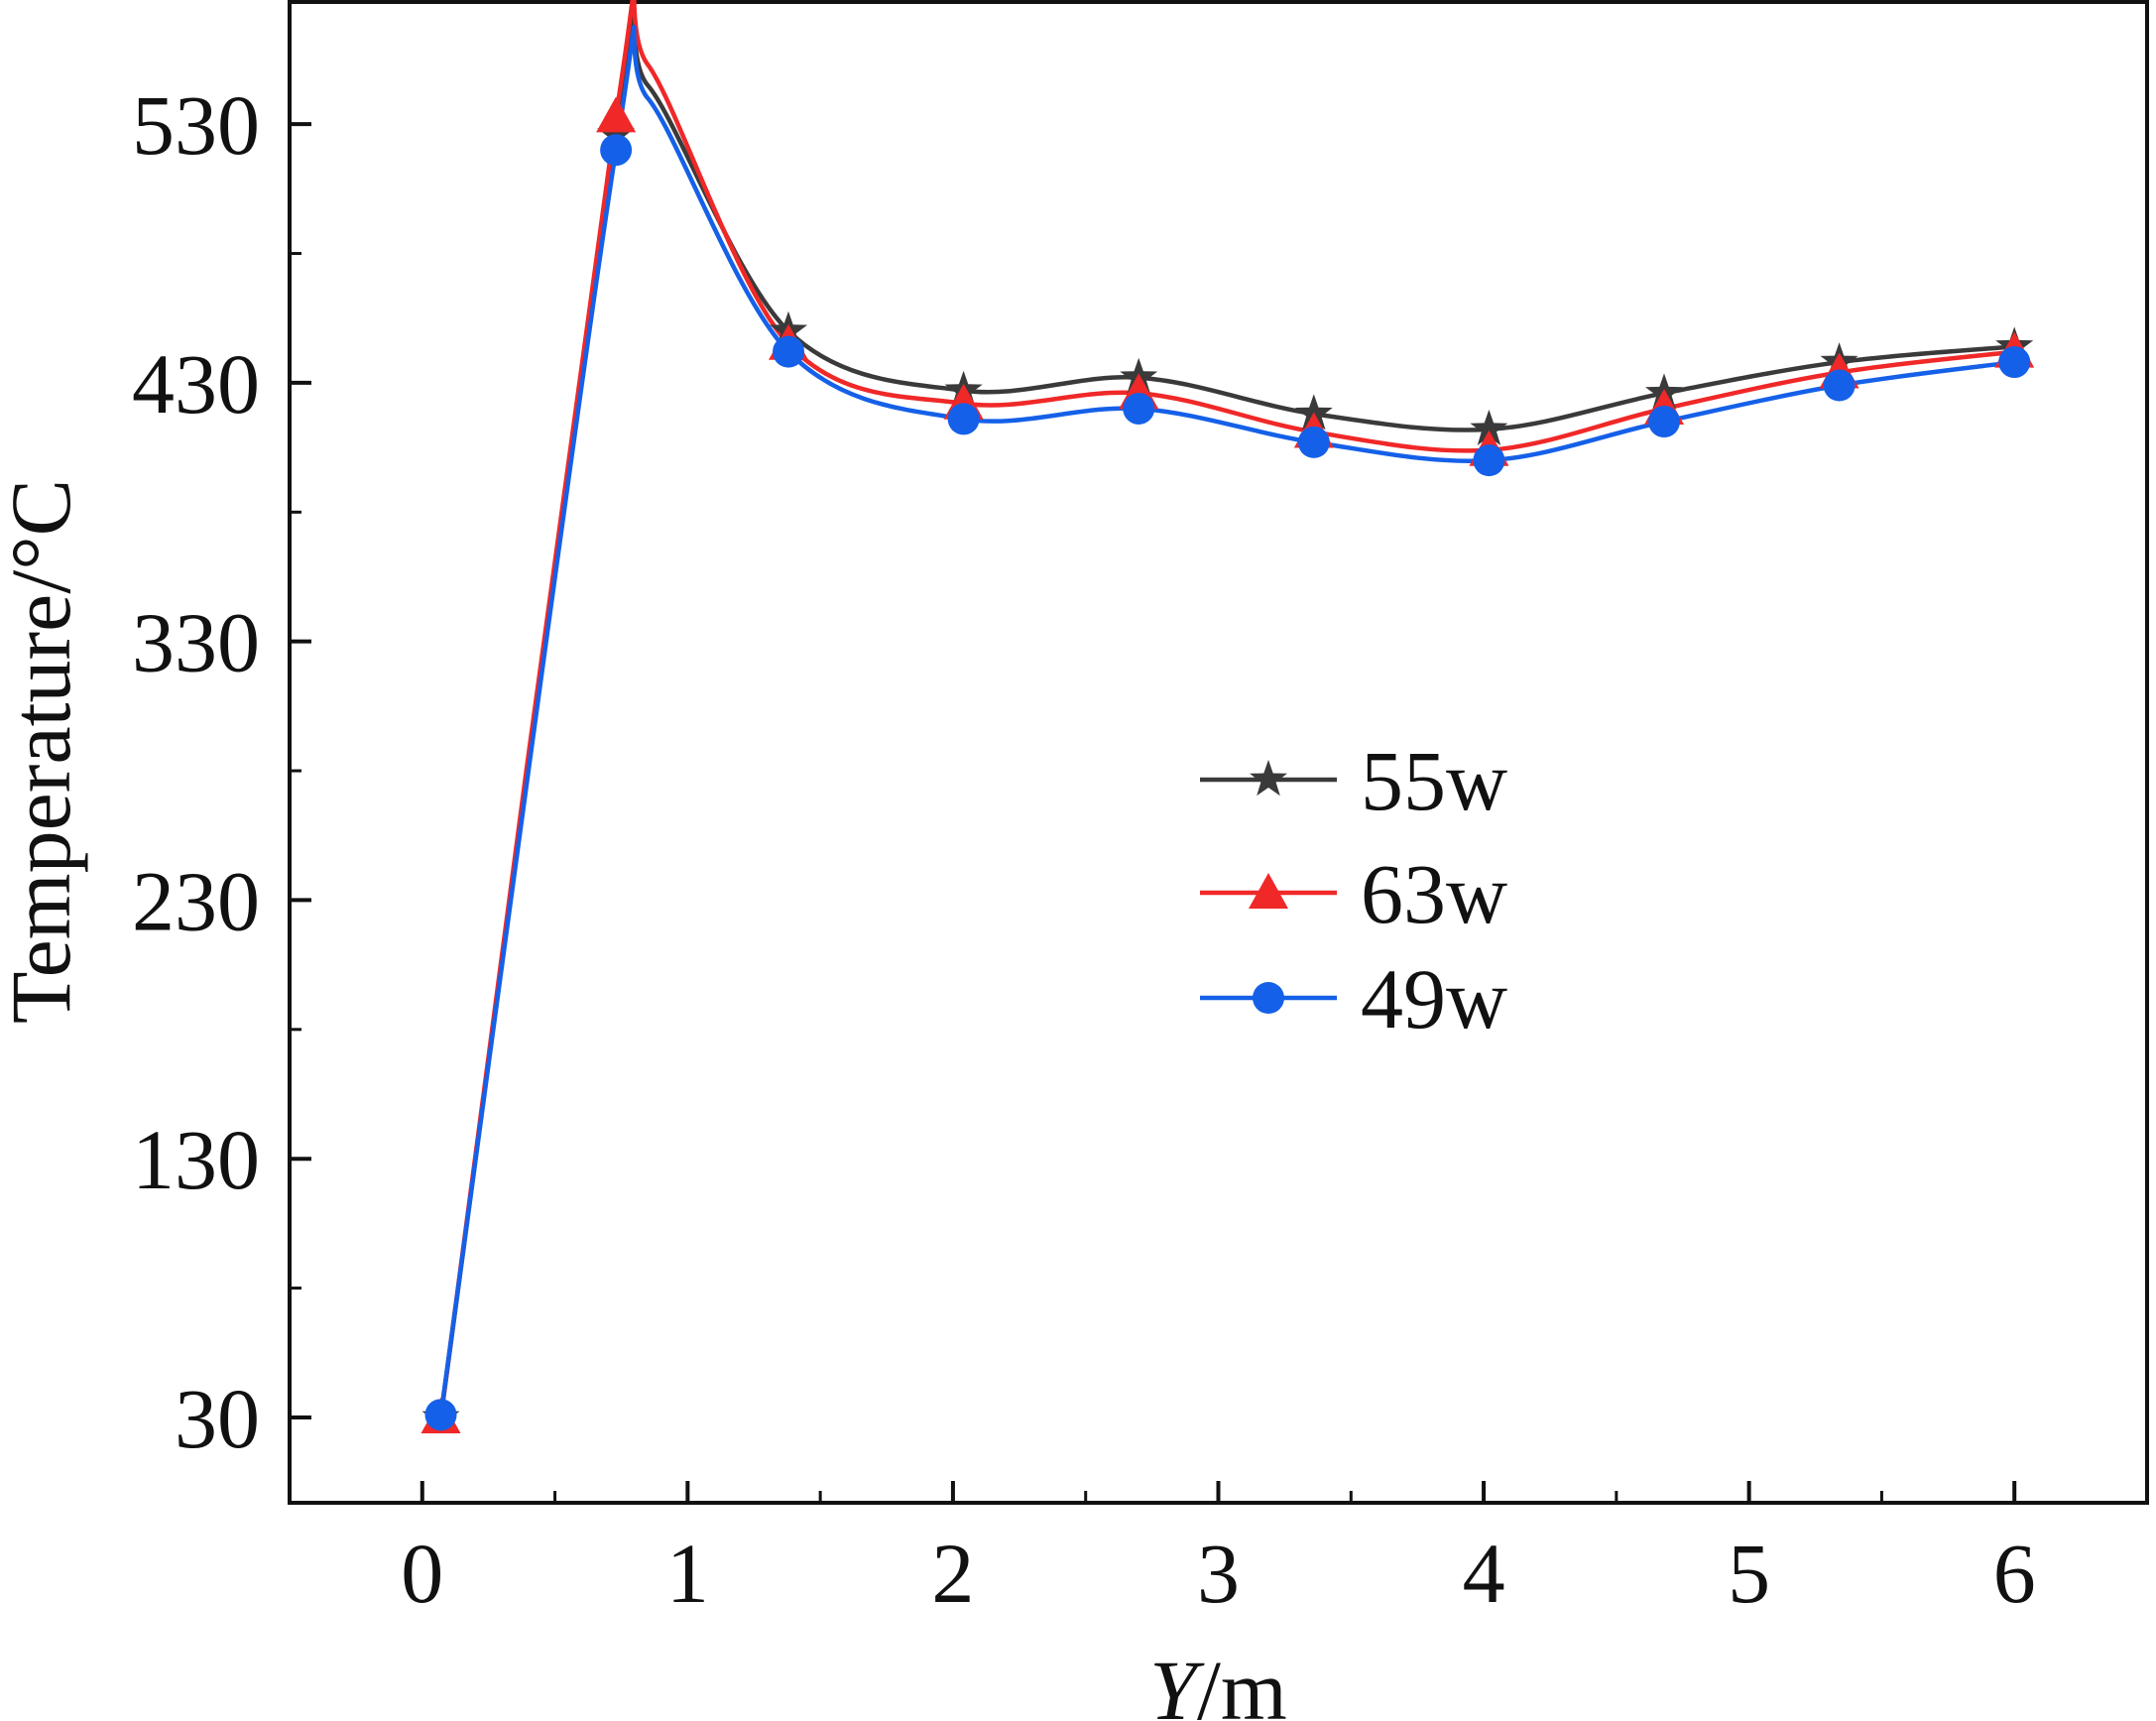  What do you see at coordinates (217, 1418) in the screenshot?
I see `y-tick-label: 30` at bounding box center [217, 1418].